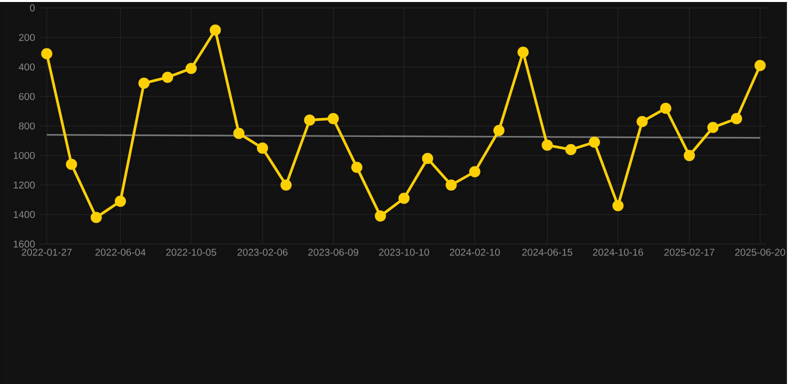 This screenshot has height=384, width=790. Describe the element at coordinates (32, 8) in the screenshot. I see `y-tick-label: 0` at that location.